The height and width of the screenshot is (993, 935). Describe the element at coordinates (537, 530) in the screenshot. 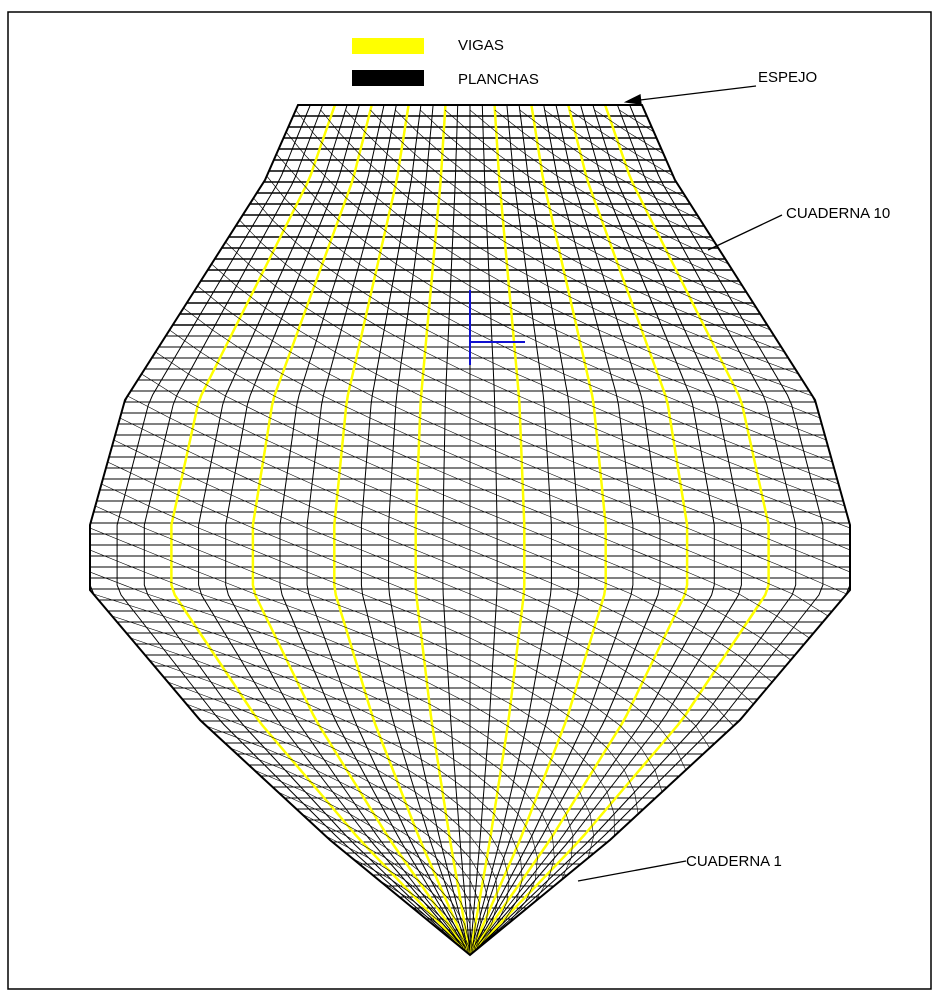

I see `beam-line` at that location.